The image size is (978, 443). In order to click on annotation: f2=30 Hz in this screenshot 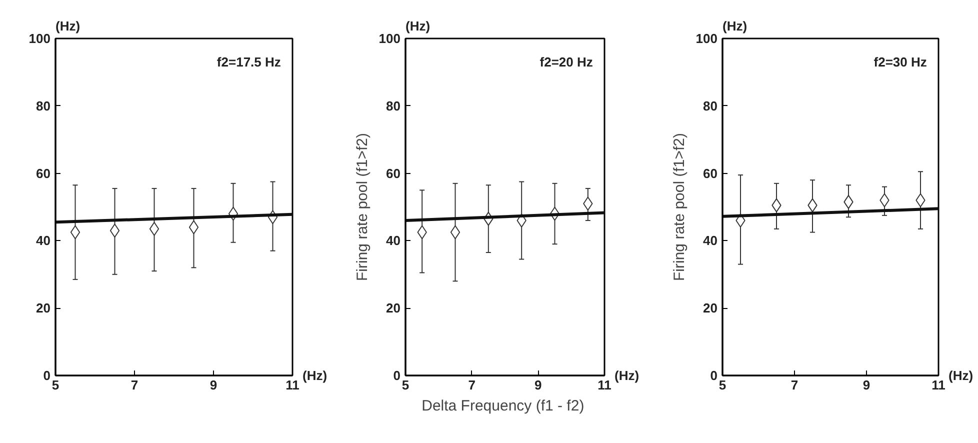, I will do `click(901, 62)`.